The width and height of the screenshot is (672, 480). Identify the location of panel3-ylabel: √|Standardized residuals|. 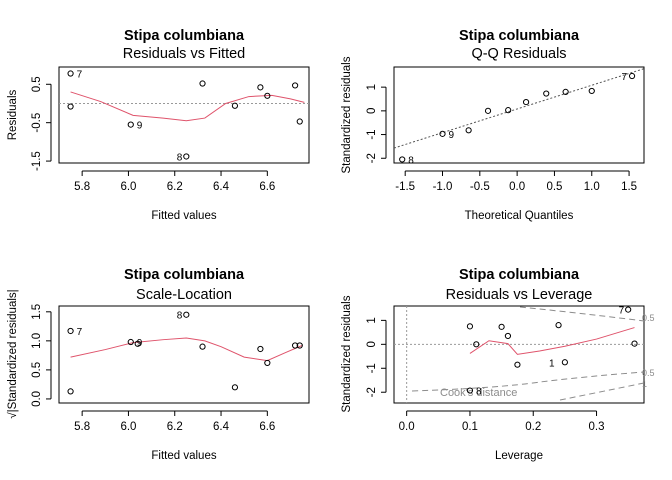
(12, 353).